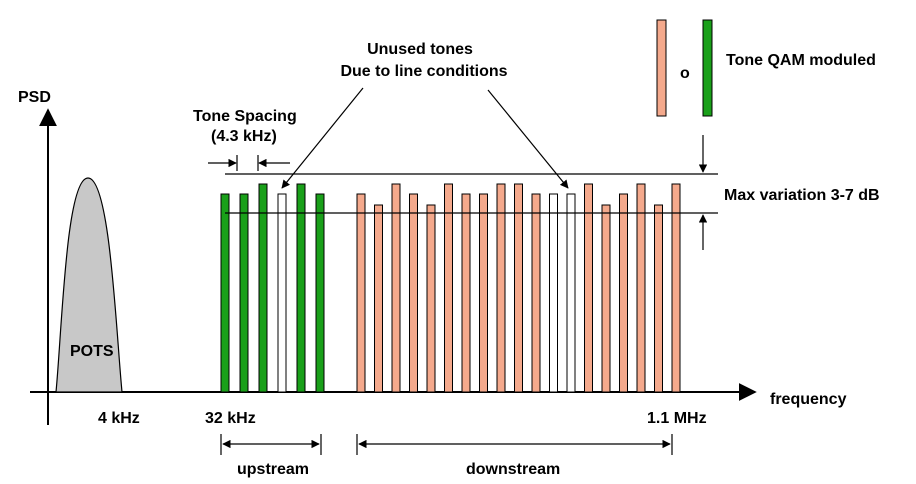 This screenshot has width=916, height=484. I want to click on tone-spacing-value: (4.3 kHz), so click(244, 136).